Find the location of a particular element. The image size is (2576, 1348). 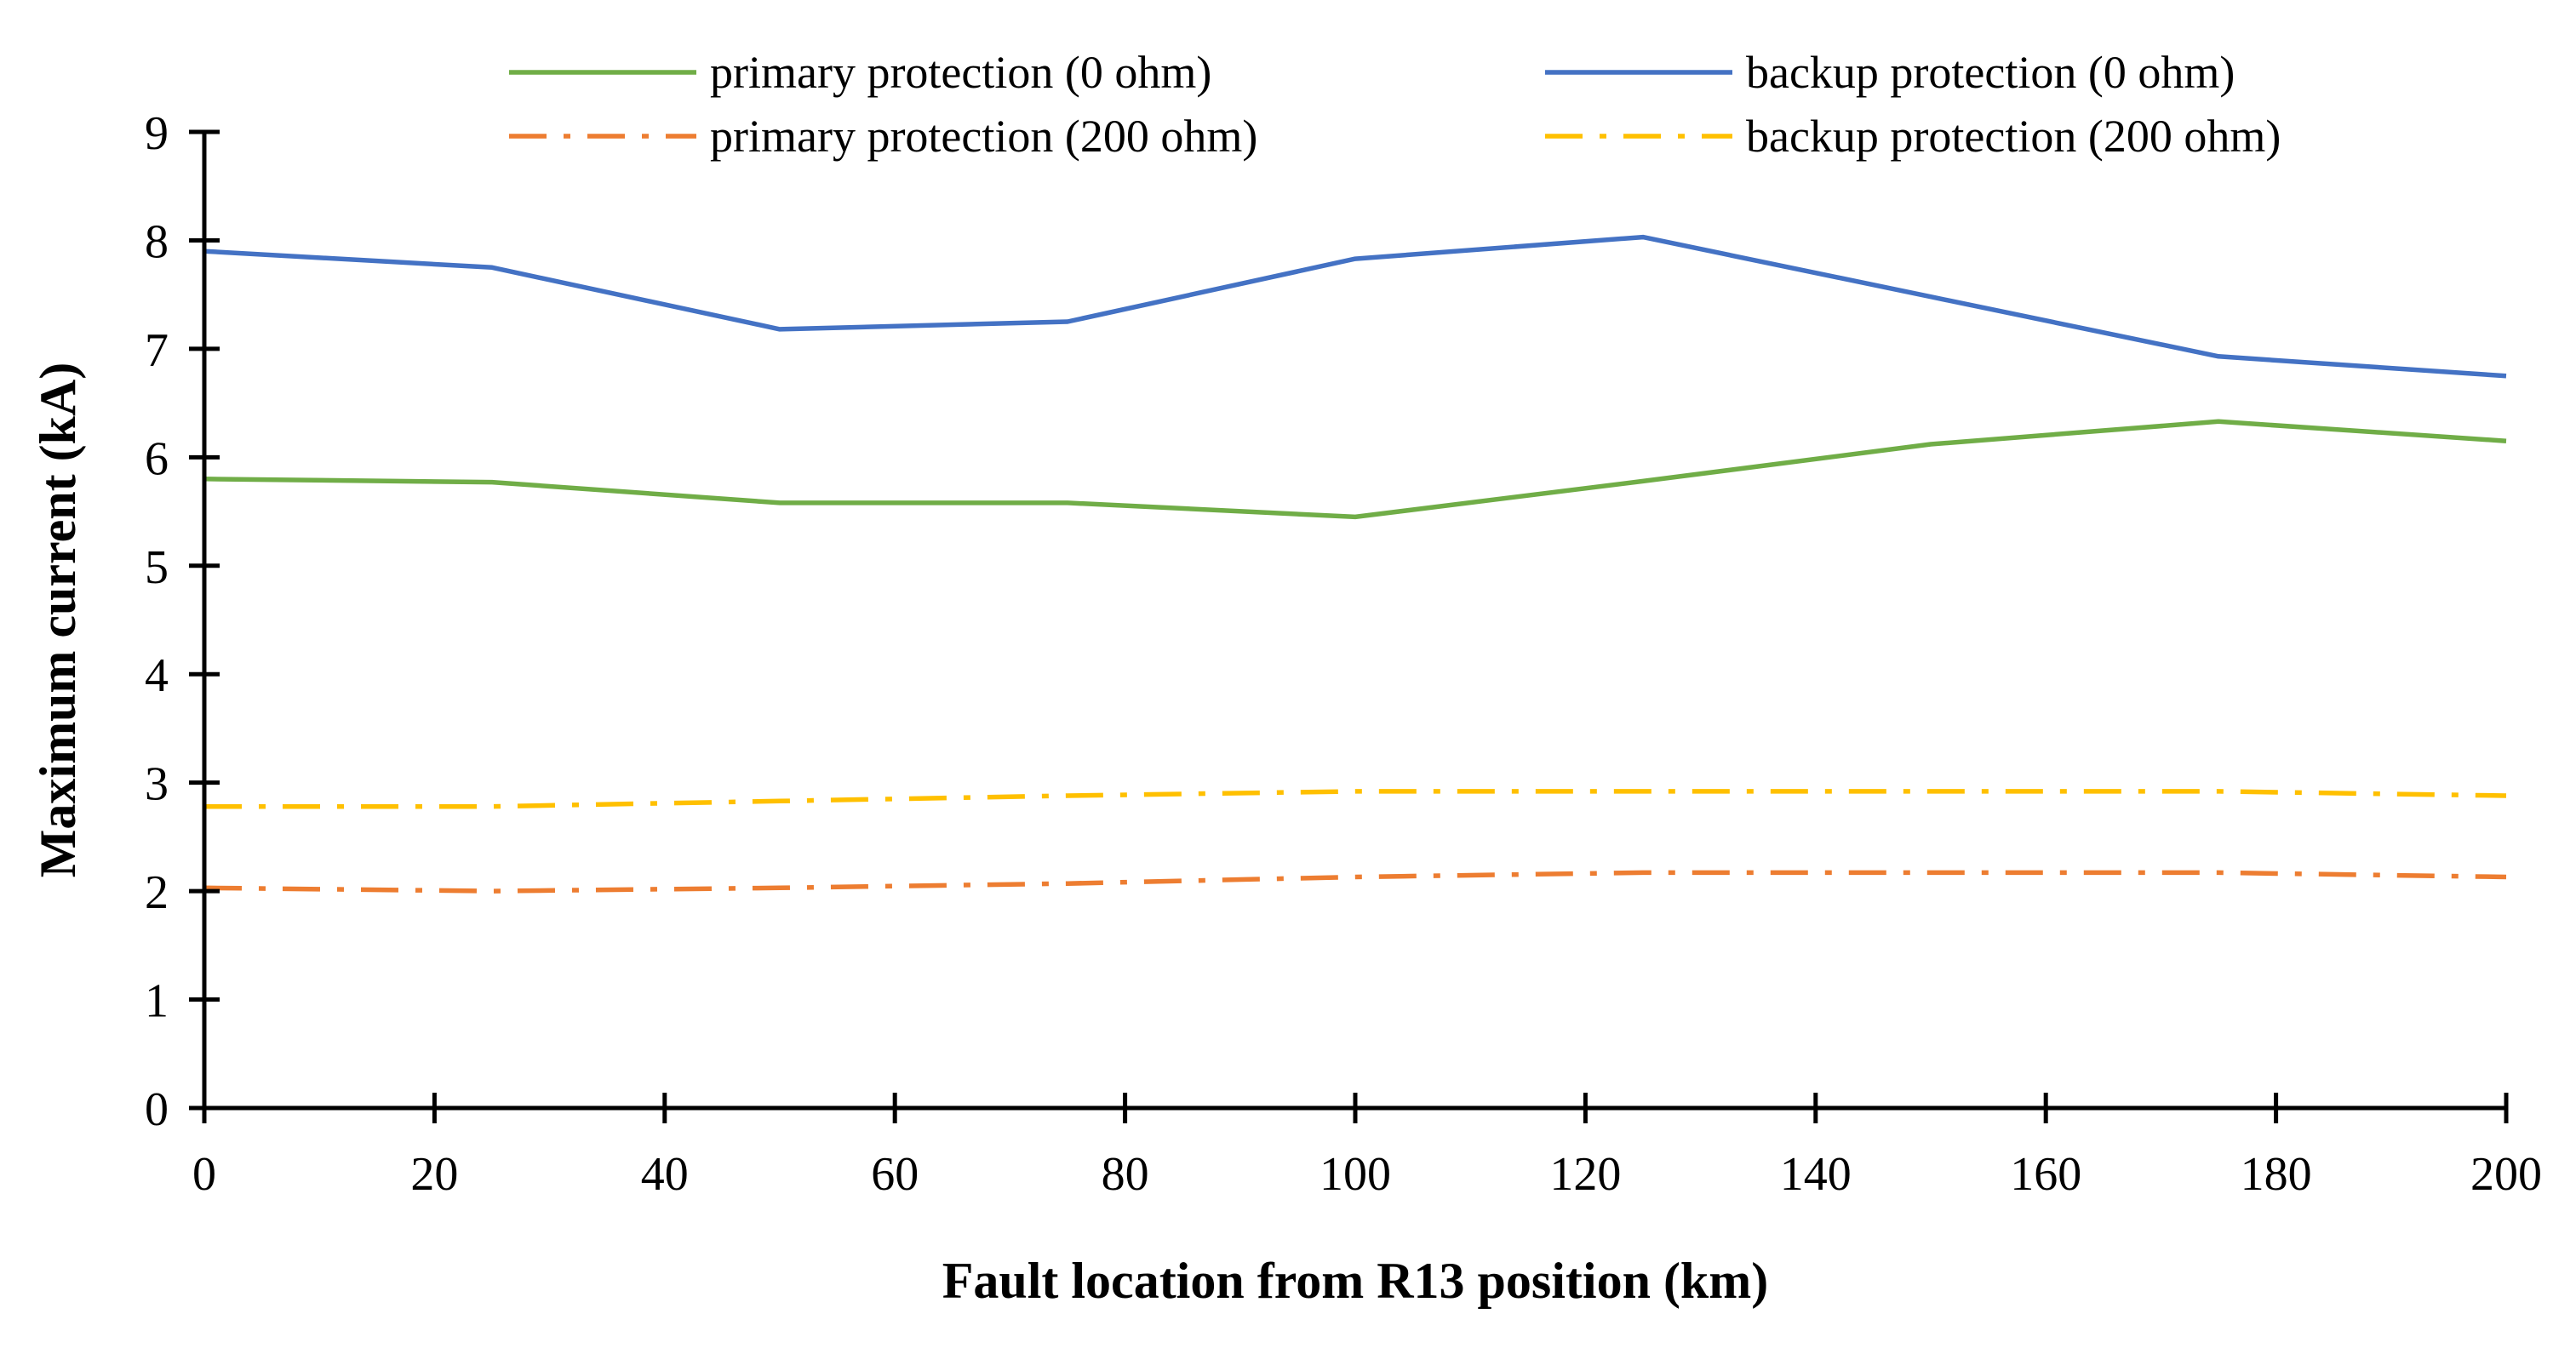

legend-label-3: primary protection (200 ohm) is located at coordinates (984, 136).